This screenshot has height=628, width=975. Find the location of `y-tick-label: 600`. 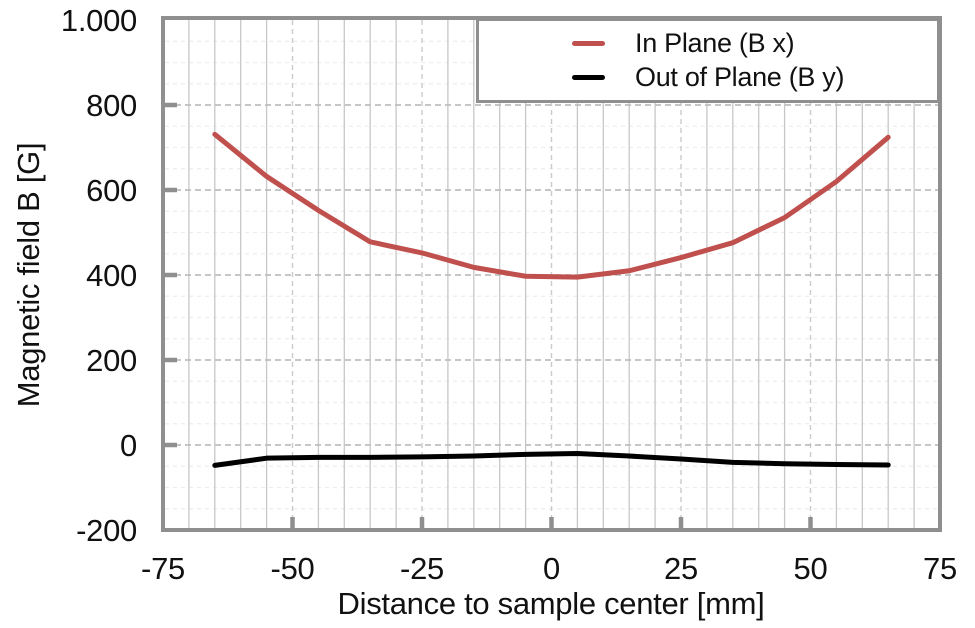

y-tick-label: 600 is located at coordinates (111, 190).